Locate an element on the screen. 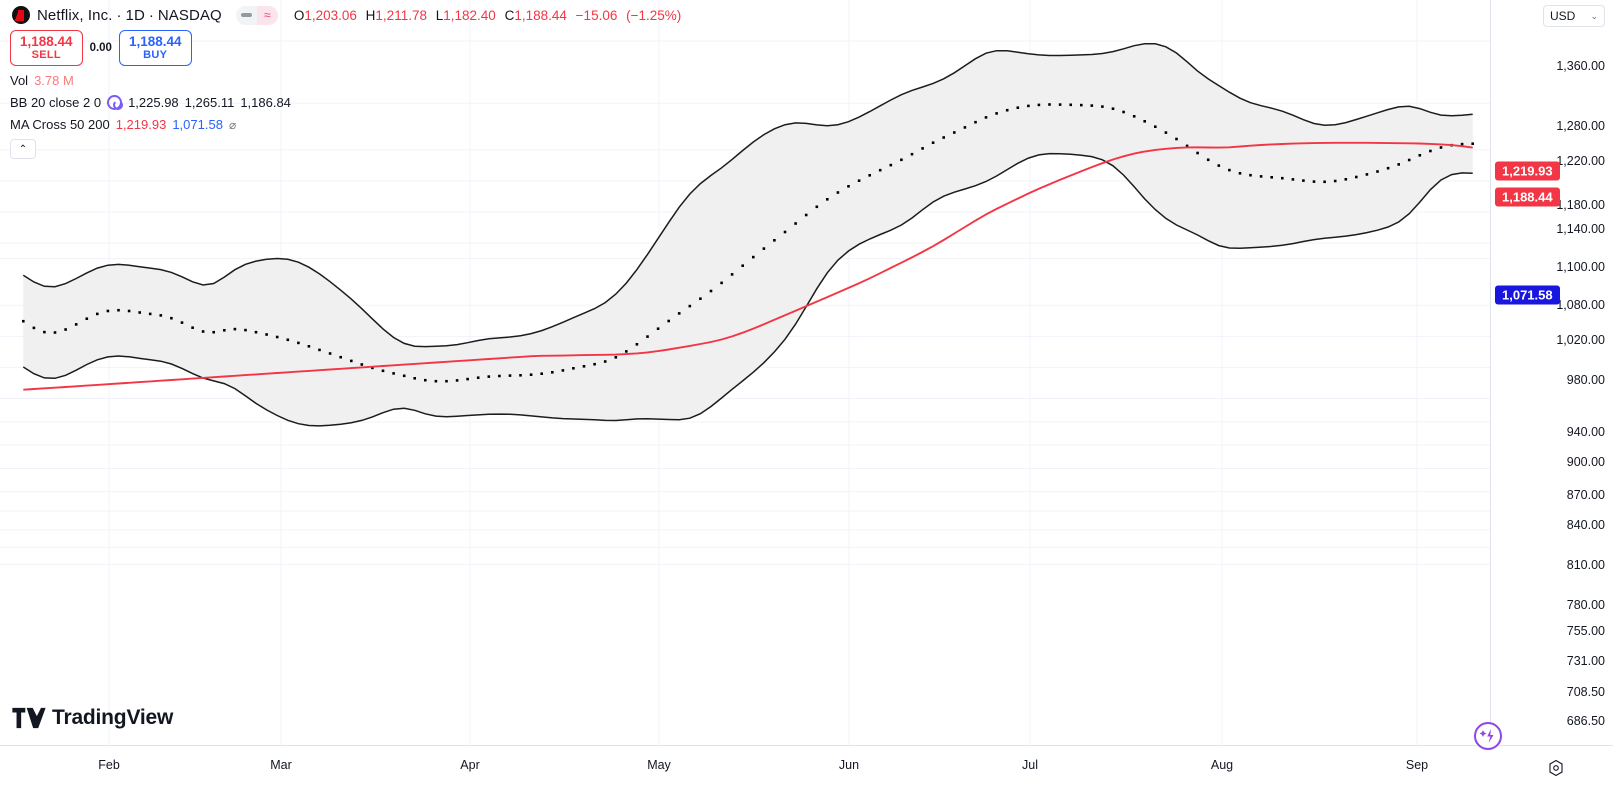 This screenshot has width=1613, height=796. time-tick-label: Feb is located at coordinates (109, 765).